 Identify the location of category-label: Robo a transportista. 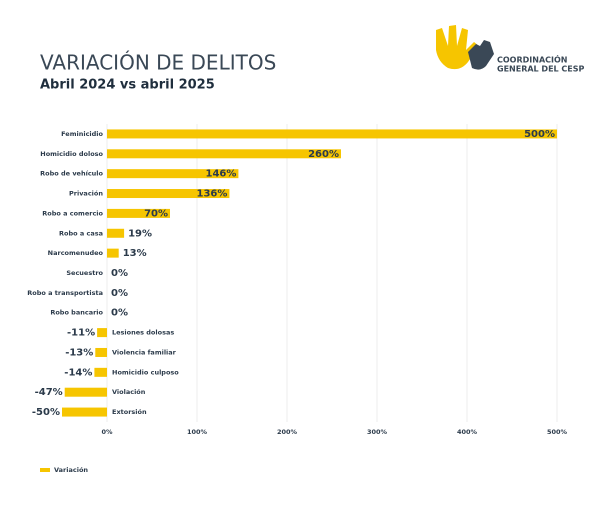
(65, 293).